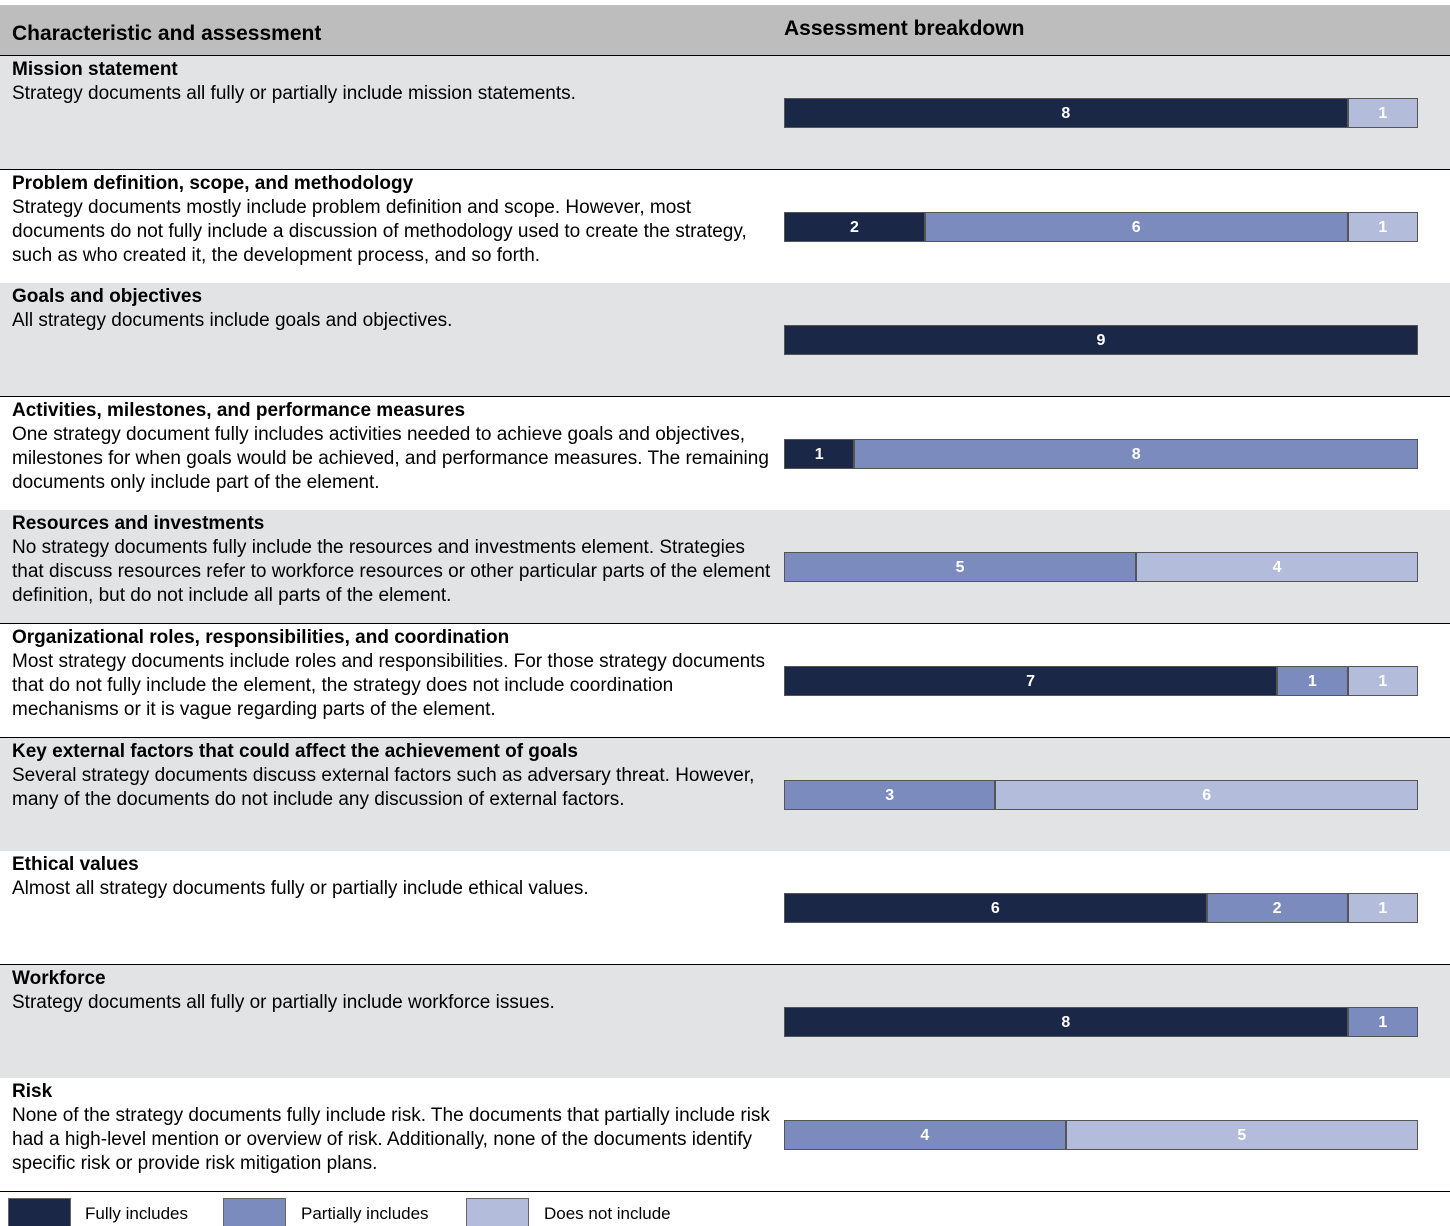 Image resolution: width=1450 pixels, height=1226 pixels. What do you see at coordinates (136, 1213) in the screenshot?
I see `legend-label: Fully includes` at bounding box center [136, 1213].